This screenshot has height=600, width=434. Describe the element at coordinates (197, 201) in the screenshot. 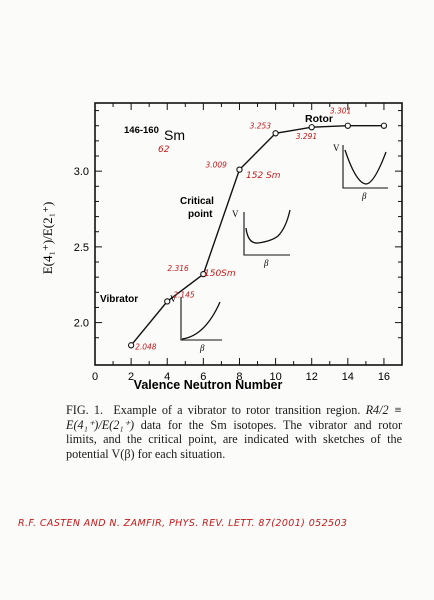

I see `critical-label-line1: Critical` at that location.